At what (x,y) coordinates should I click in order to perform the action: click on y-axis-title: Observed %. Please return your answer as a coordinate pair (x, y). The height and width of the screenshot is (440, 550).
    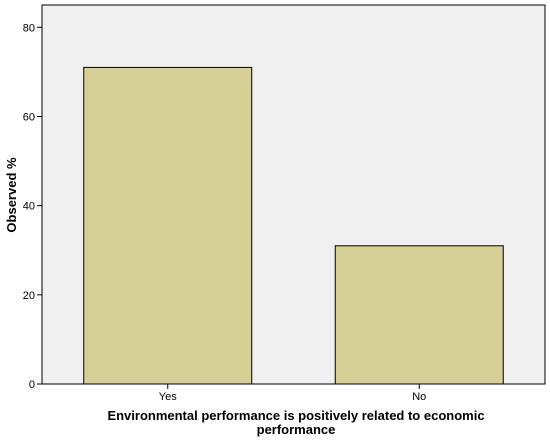
    Looking at the image, I should click on (11, 195).